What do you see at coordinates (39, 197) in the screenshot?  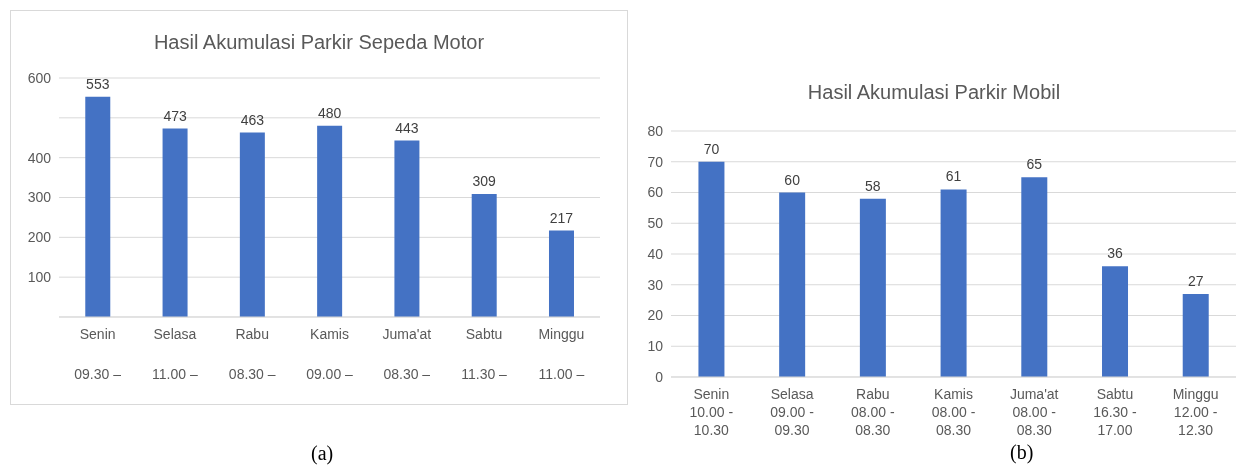 I see `y-tick-label: 300` at bounding box center [39, 197].